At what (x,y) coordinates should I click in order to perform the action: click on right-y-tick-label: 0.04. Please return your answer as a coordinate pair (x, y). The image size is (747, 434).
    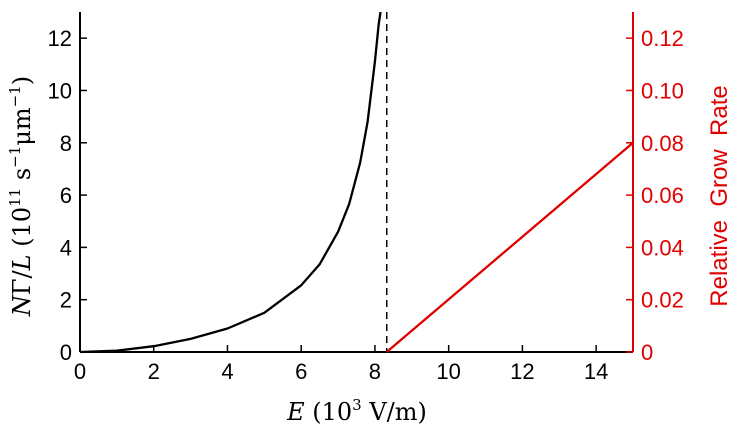
    Looking at the image, I should click on (662, 247).